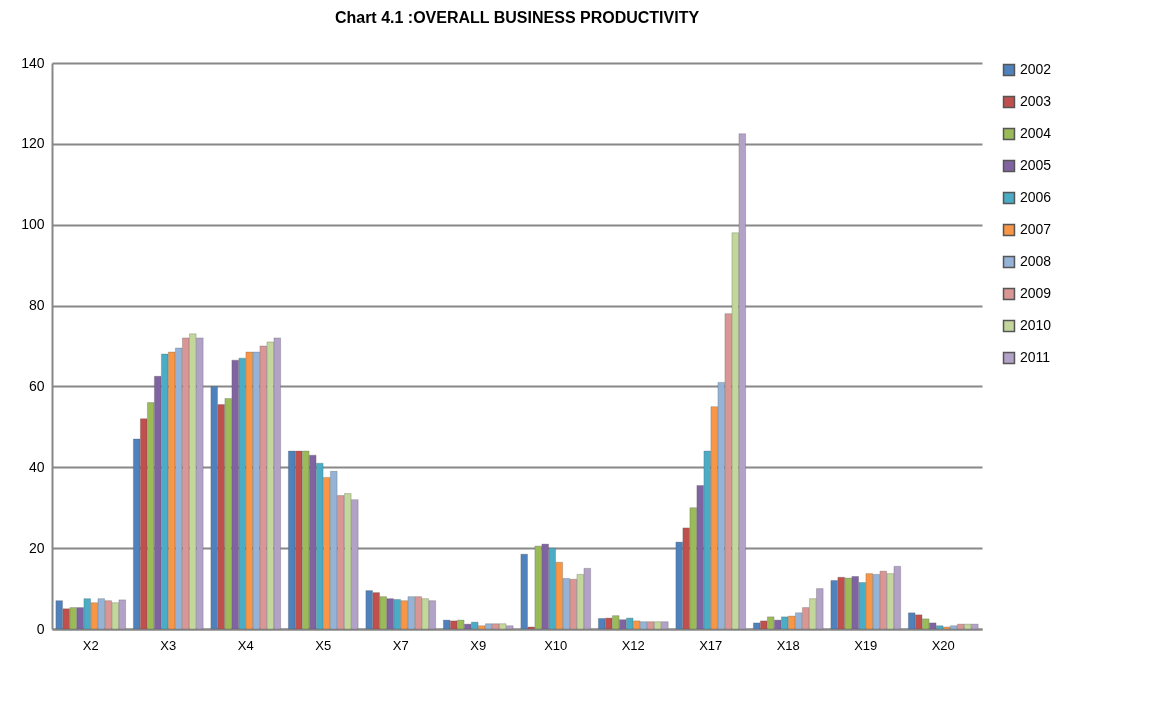 Image resolution: width=1165 pixels, height=719 pixels. Describe the element at coordinates (400, 645) in the screenshot. I see `x-tick-label: X7` at that location.